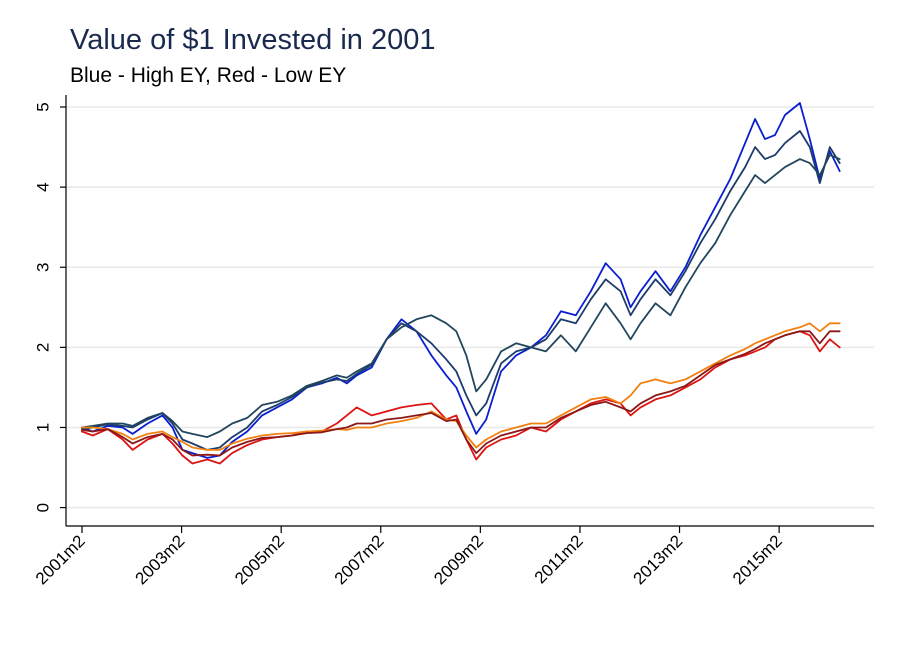 The height and width of the screenshot is (653, 897). I want to click on chart-title: Value of $1 Invested in 2001, so click(253, 40).